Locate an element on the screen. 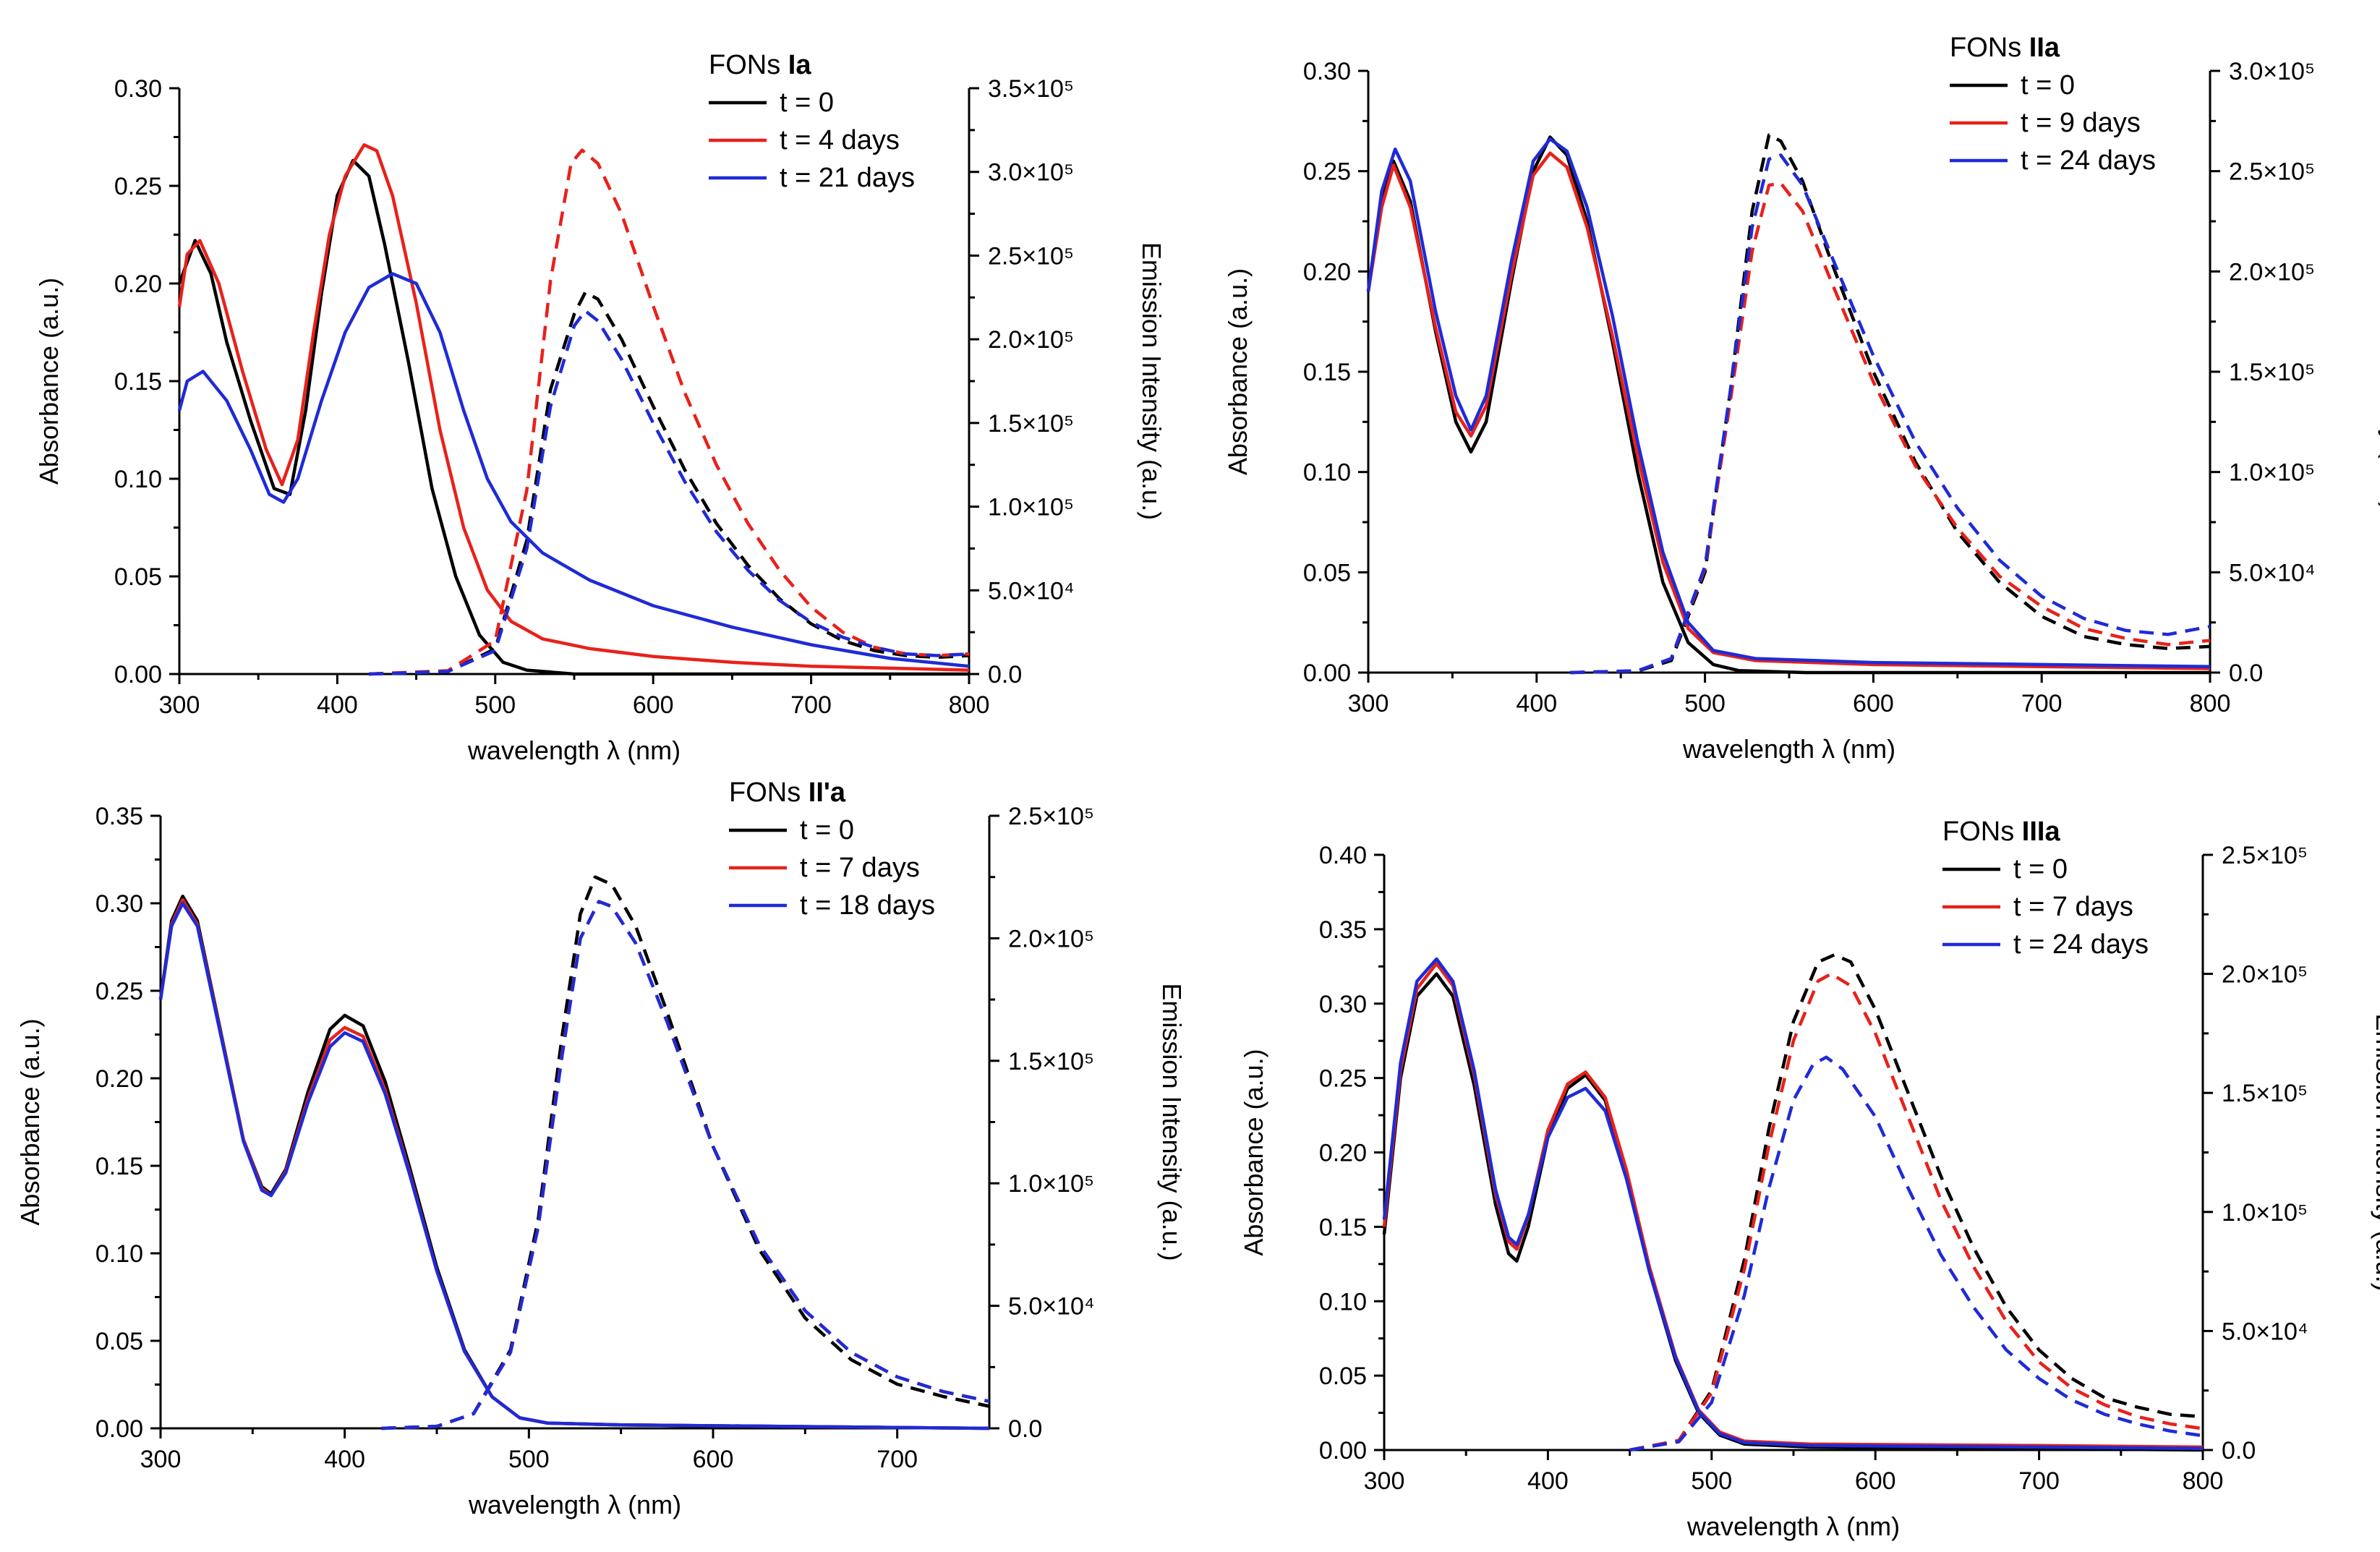 The height and width of the screenshot is (1552, 2380). y-tick-label: 0.20 is located at coordinates (119, 1079).